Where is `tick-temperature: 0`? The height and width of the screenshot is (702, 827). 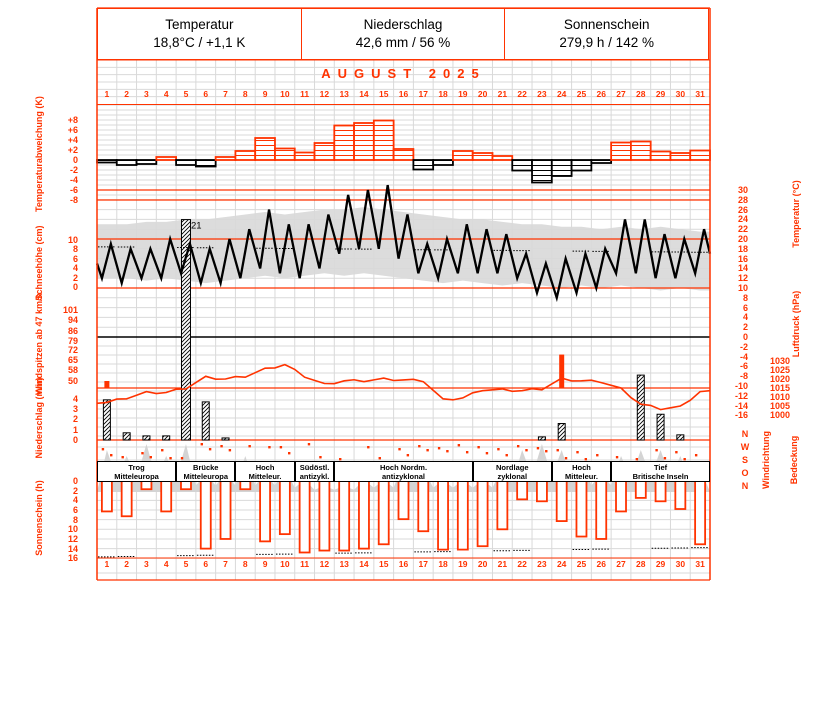
tick-temperature: 0 is located at coordinates (745, 337).